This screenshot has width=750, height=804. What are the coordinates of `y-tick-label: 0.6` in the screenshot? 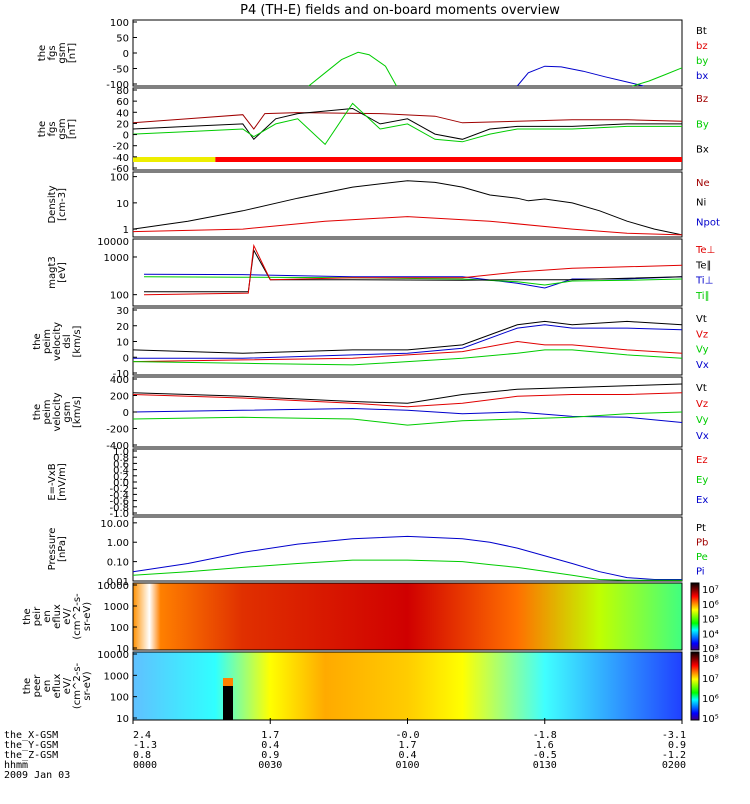 It's located at (121, 464).